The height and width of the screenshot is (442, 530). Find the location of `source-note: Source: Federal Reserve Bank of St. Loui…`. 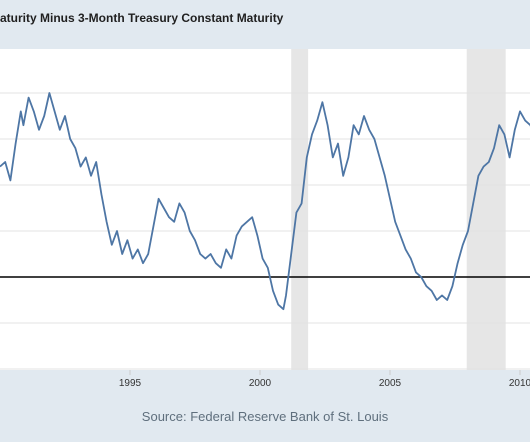

source-note: Source: Federal Reserve Bank of St. Loui… is located at coordinates (265, 416).